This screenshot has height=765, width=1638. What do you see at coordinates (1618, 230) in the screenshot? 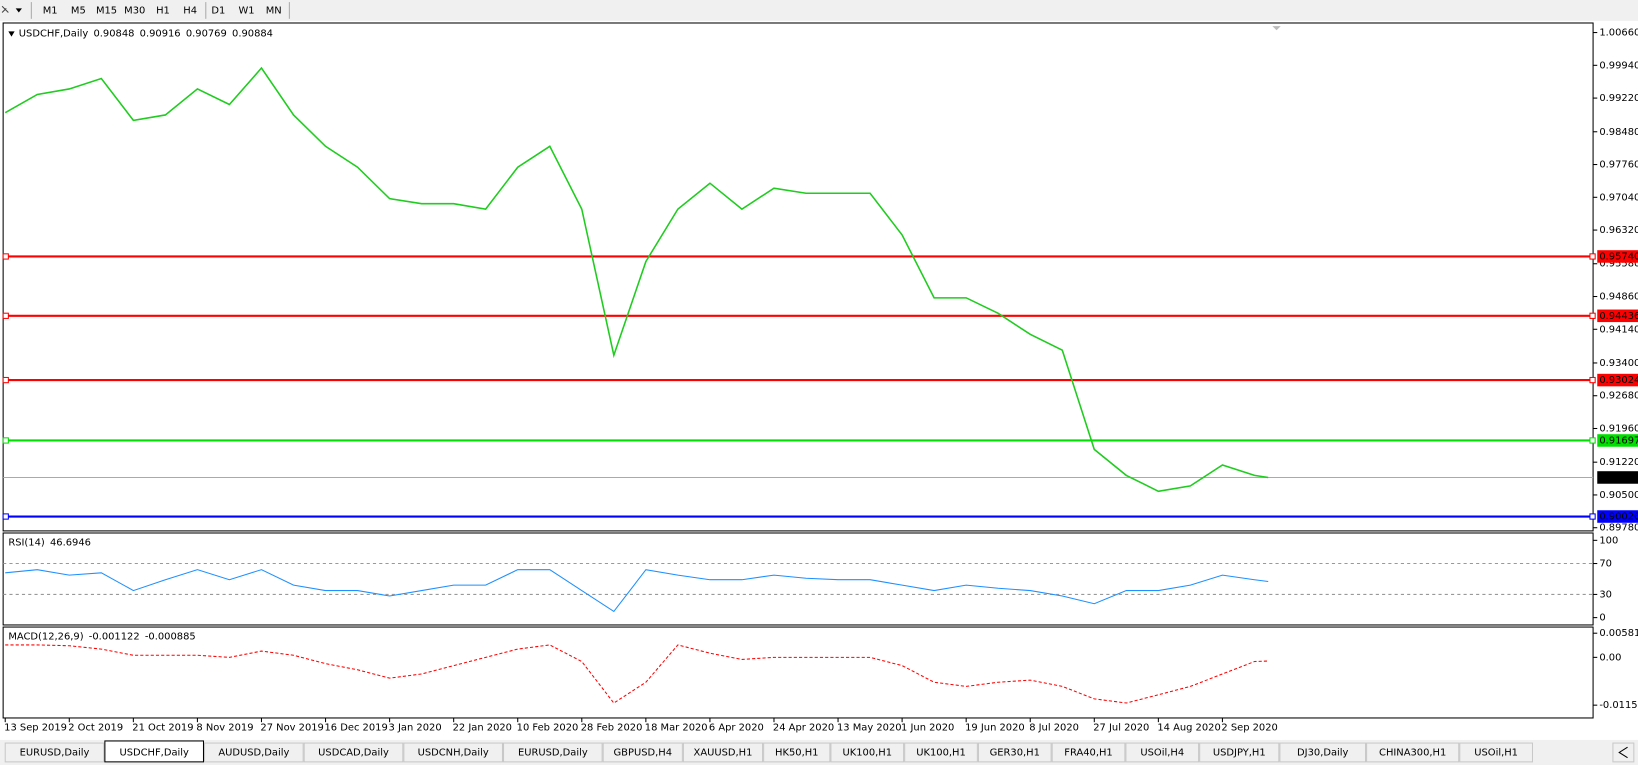
I see `y-tick-label: 0.96320` at bounding box center [1618, 230].